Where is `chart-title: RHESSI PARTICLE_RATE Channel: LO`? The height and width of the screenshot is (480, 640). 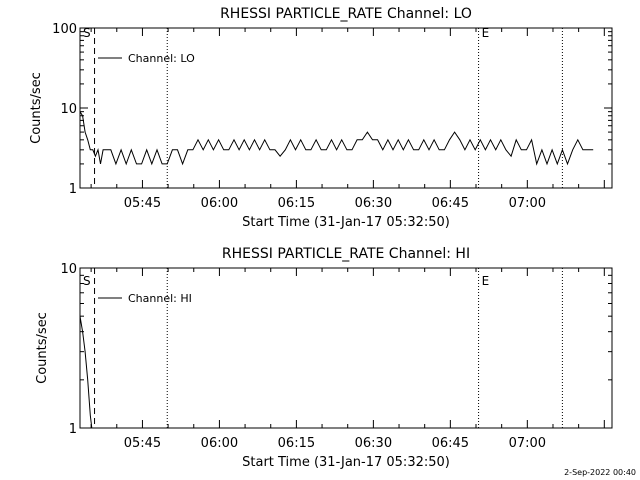 chart-title: RHESSI PARTICLE_RATE Channel: LO is located at coordinates (346, 14).